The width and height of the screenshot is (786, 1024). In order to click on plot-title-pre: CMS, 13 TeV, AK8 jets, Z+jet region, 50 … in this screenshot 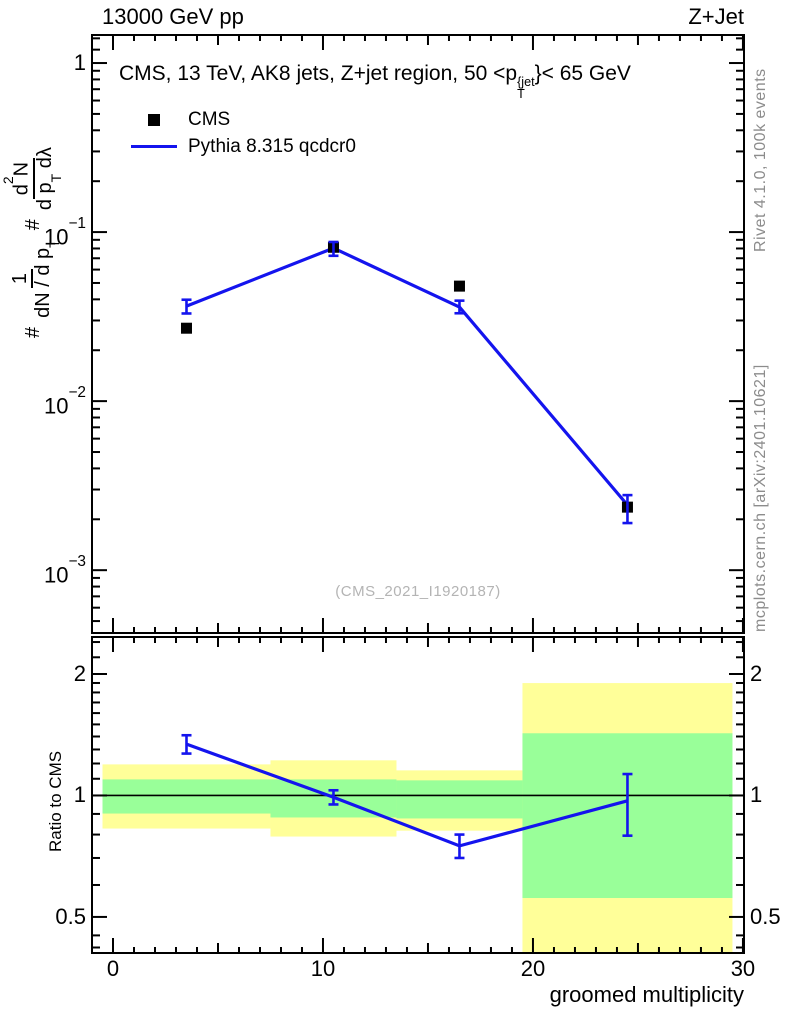, I will do `click(318, 73)`.